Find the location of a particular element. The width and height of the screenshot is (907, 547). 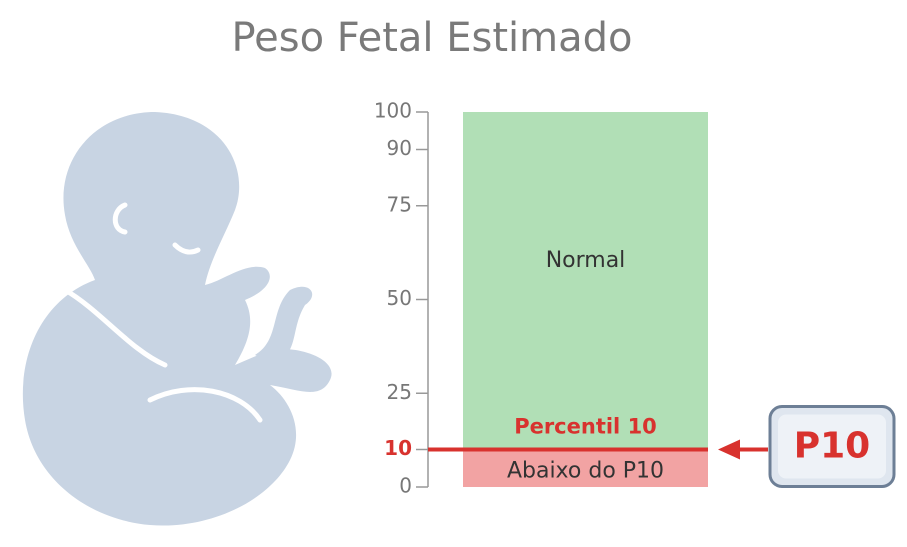

fetus-lines is located at coordinates (162, 312).